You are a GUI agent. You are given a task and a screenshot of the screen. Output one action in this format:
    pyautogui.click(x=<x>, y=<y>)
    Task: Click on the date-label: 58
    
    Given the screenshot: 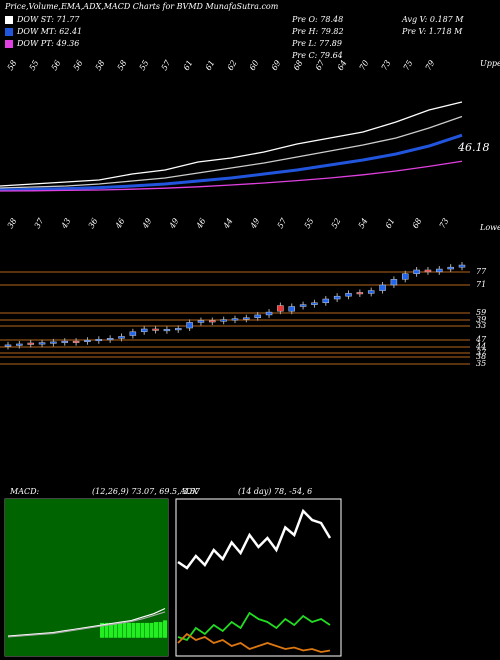 What is the action you would take?
    pyautogui.click(x=12, y=65)
    